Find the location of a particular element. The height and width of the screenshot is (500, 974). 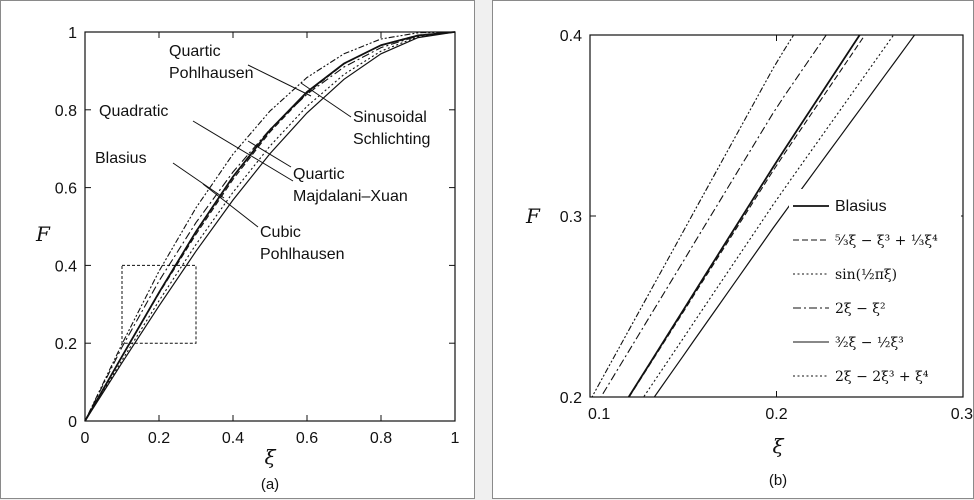

y-tick-label: 0.8 is located at coordinates (66, 111).